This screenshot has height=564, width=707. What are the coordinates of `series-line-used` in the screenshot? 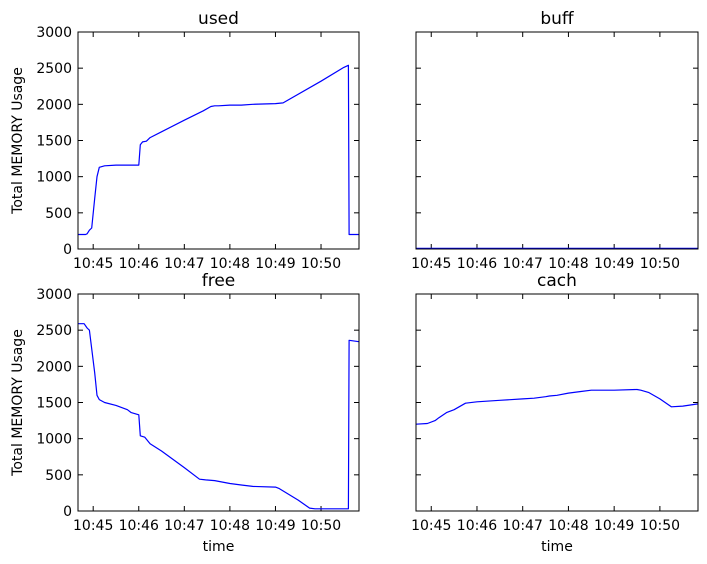 It's located at (218, 150).